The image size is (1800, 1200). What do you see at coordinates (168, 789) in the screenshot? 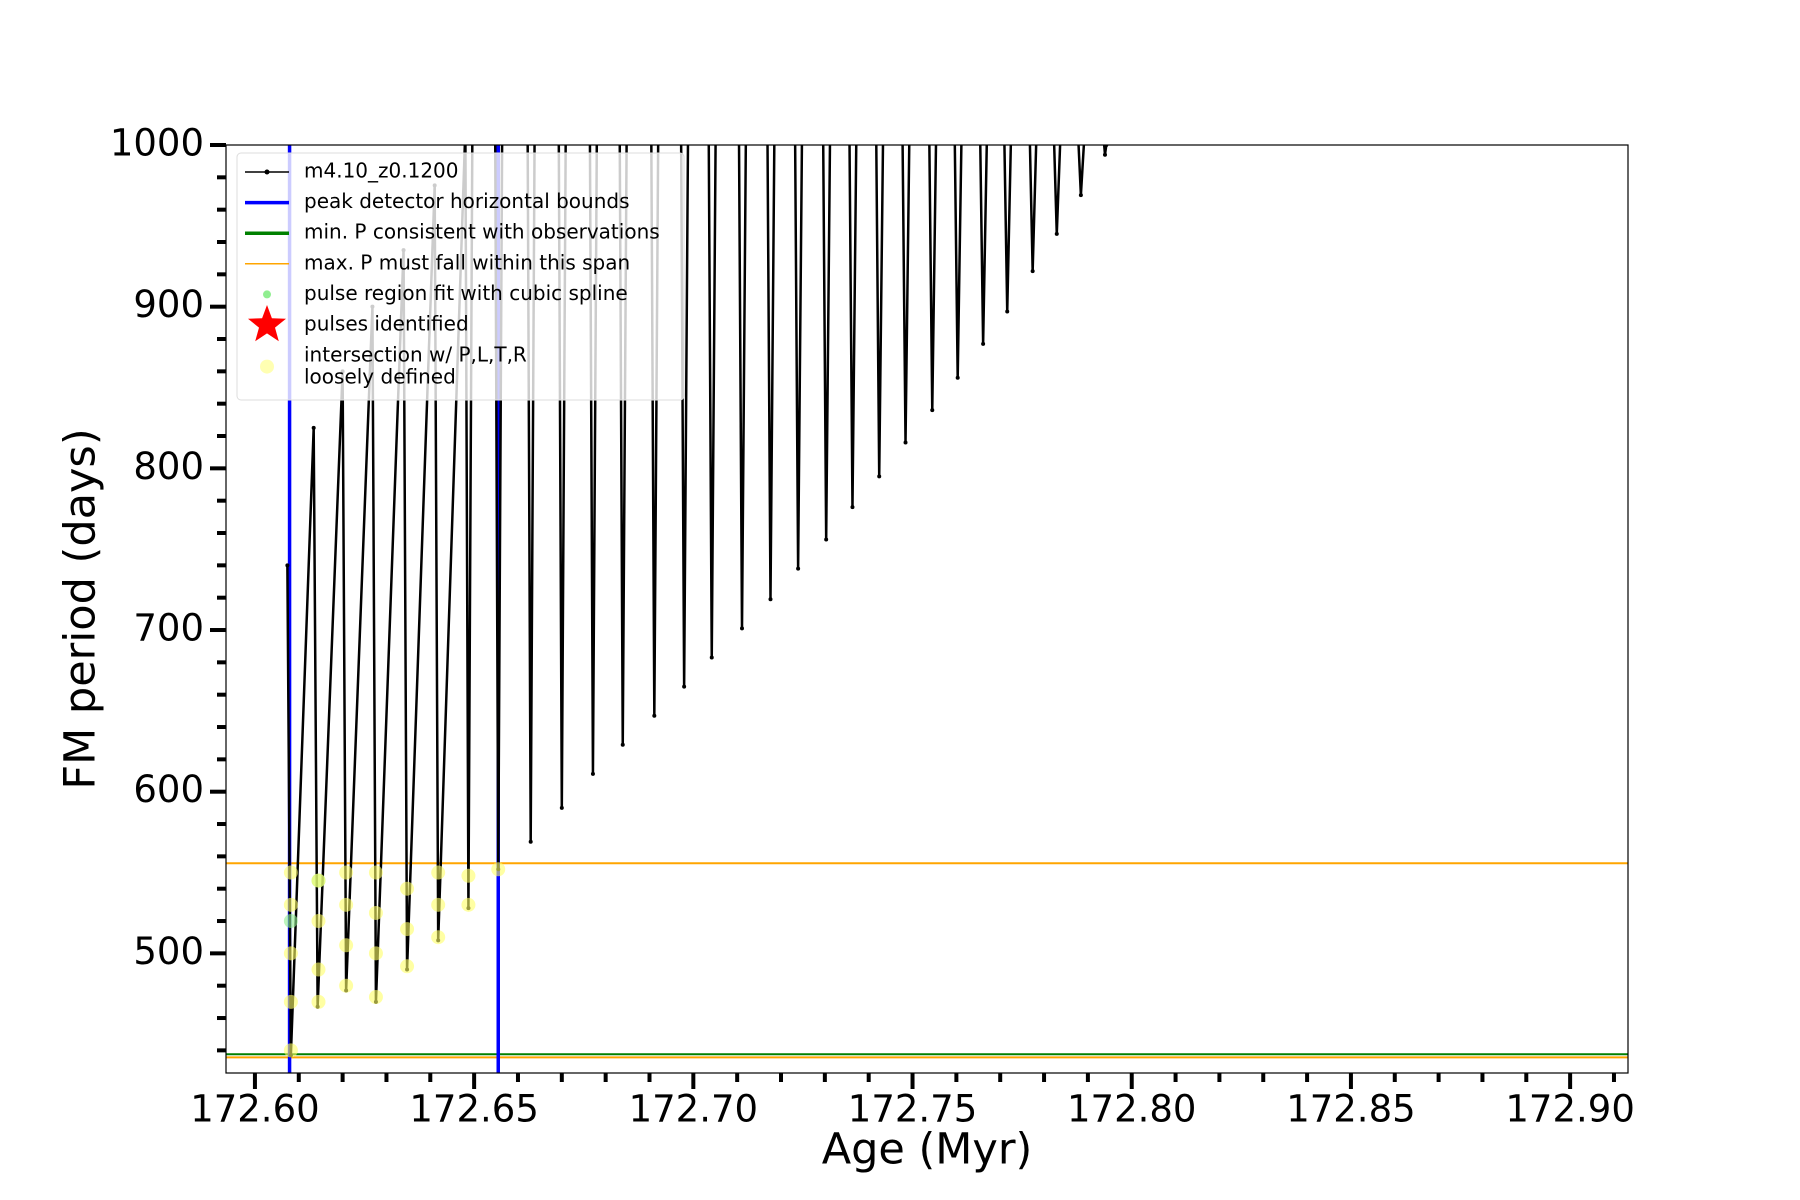
I see `y-tick-label: 600` at bounding box center [168, 789].